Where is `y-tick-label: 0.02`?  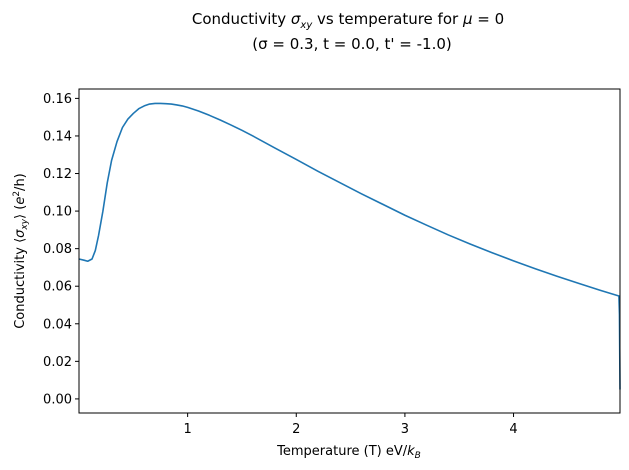
y-tick-label: 0.02 is located at coordinates (57, 362).